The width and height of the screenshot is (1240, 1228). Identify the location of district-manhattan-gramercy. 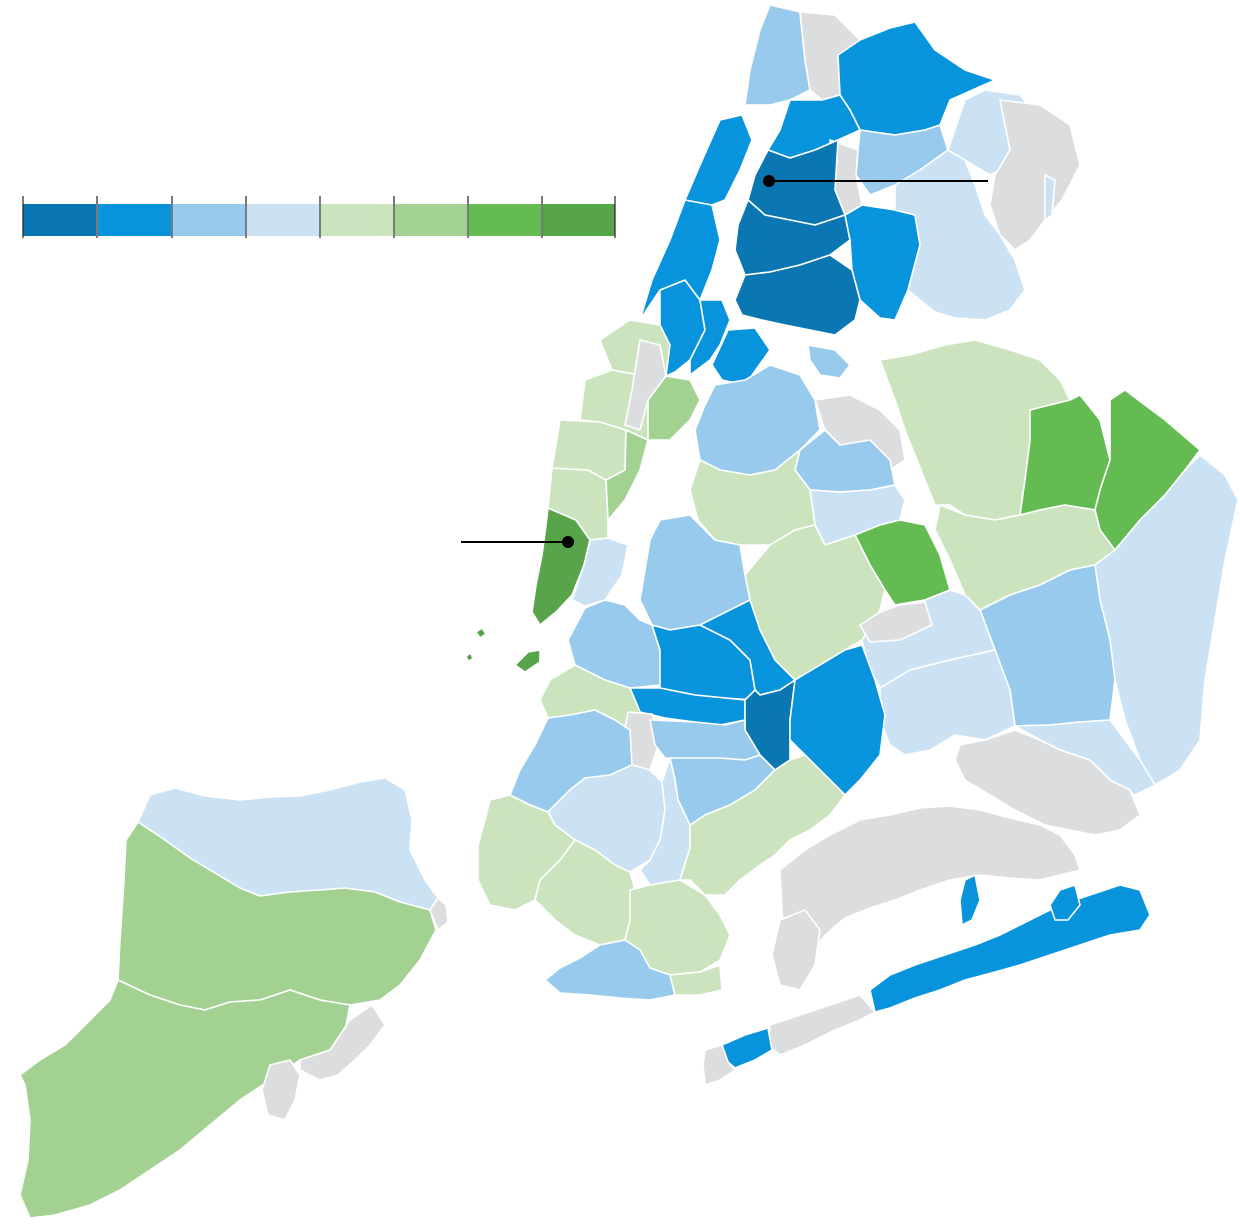
(627, 475).